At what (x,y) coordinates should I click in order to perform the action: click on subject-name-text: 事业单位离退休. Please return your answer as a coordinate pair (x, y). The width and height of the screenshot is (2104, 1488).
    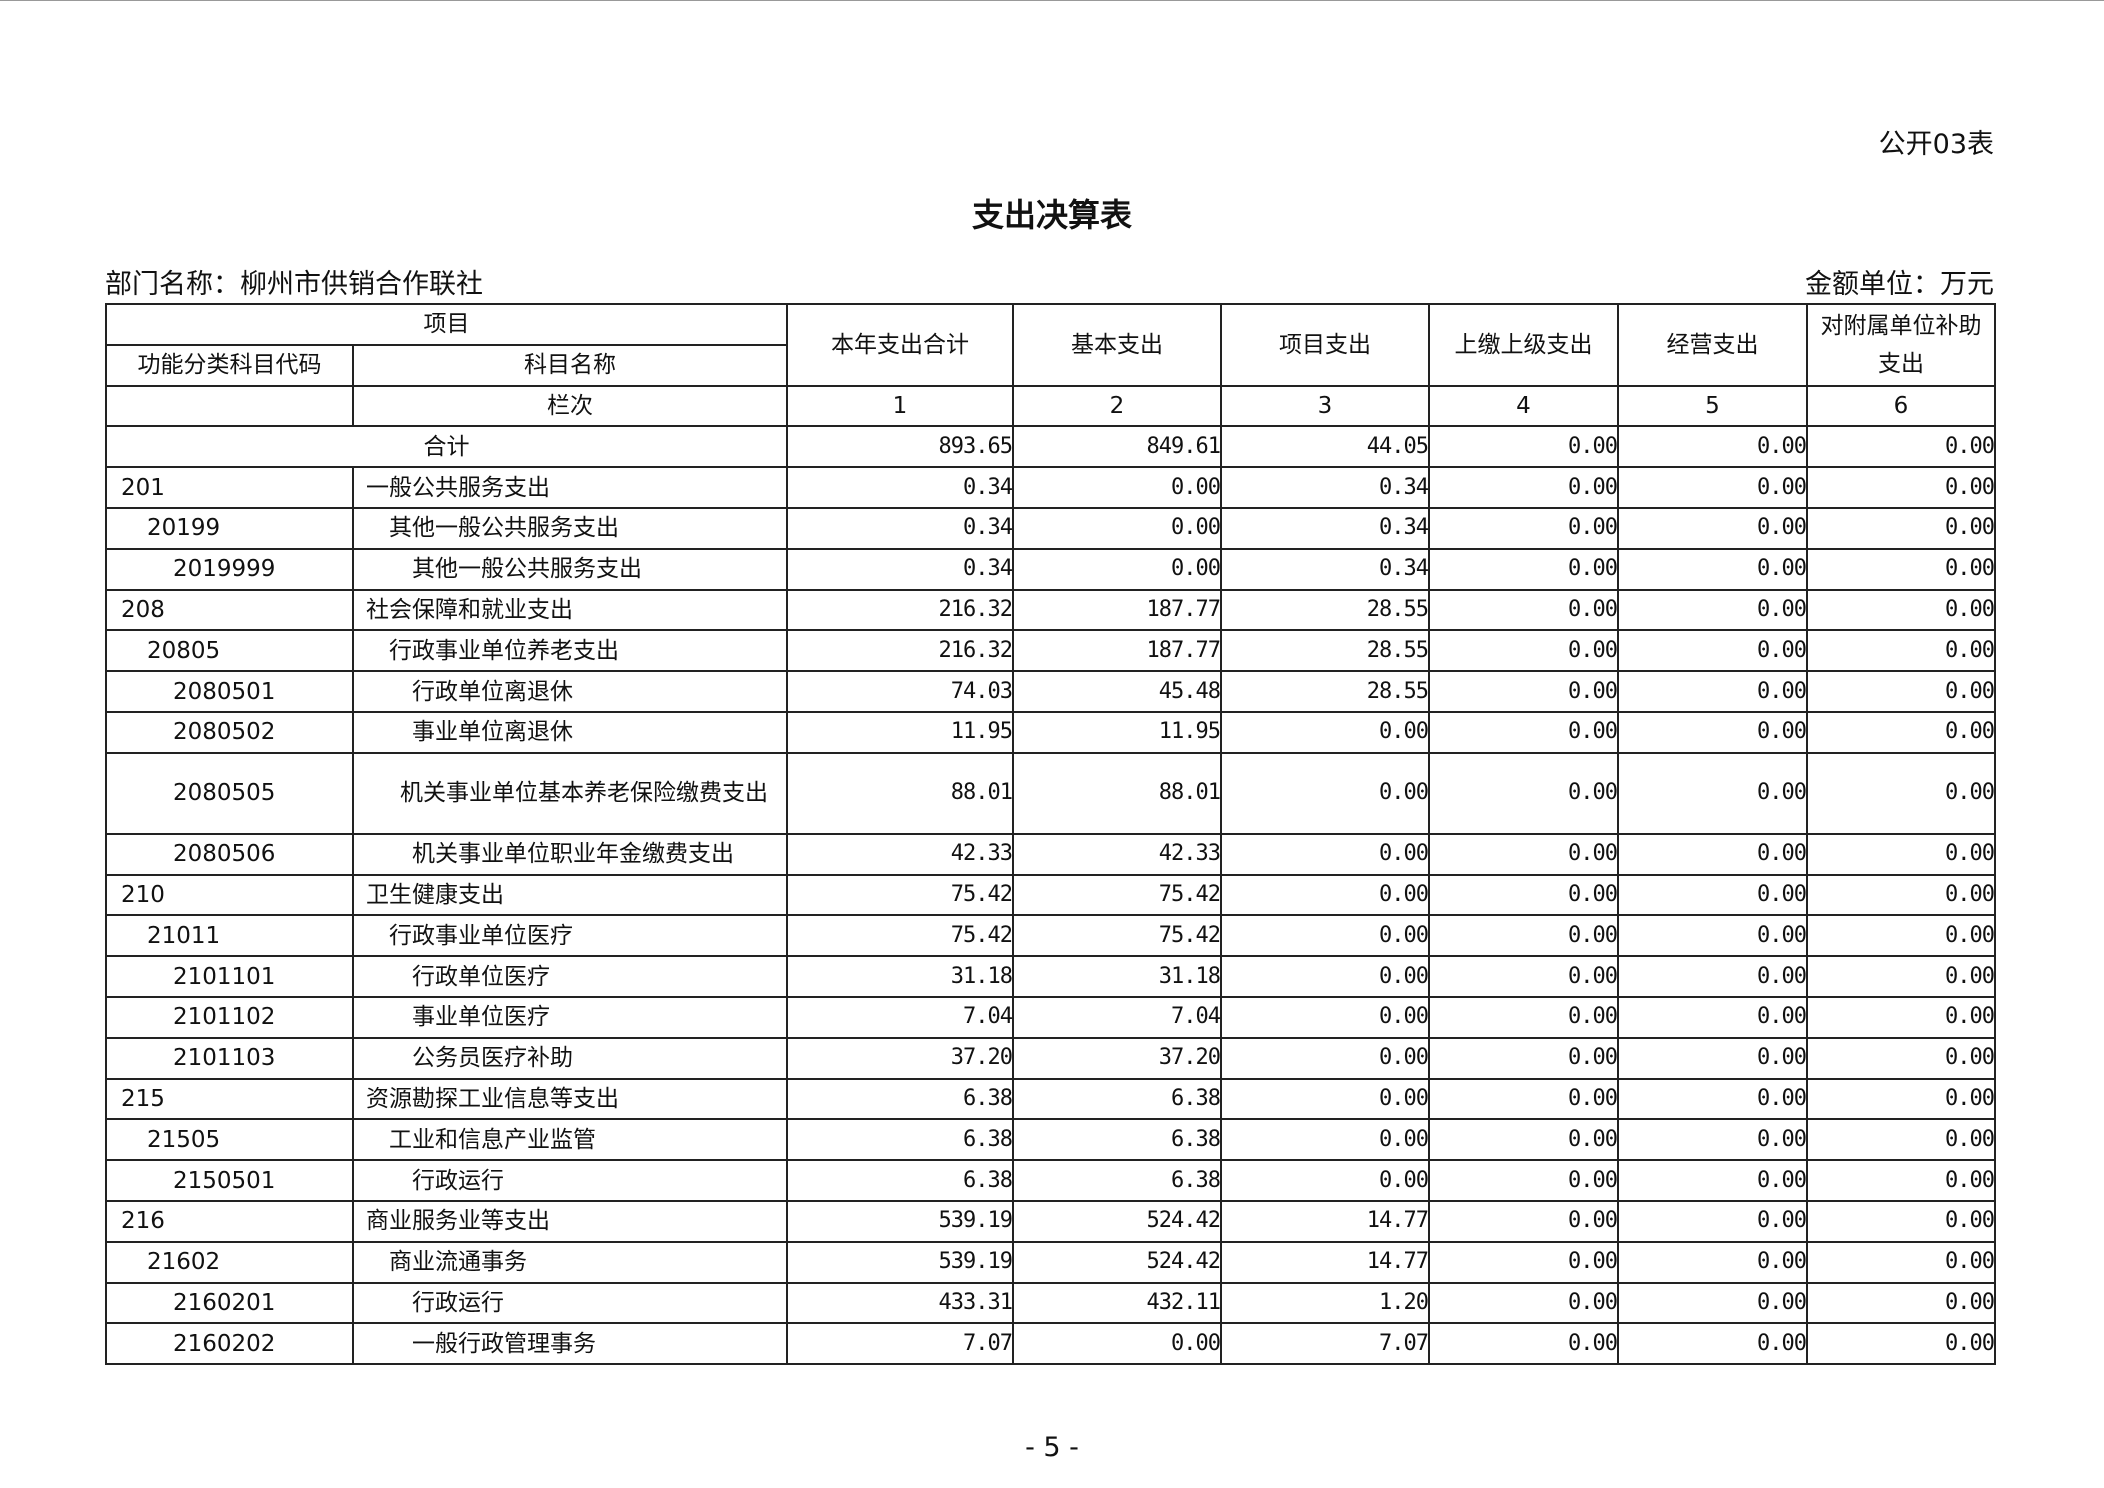
    Looking at the image, I should click on (492, 732).